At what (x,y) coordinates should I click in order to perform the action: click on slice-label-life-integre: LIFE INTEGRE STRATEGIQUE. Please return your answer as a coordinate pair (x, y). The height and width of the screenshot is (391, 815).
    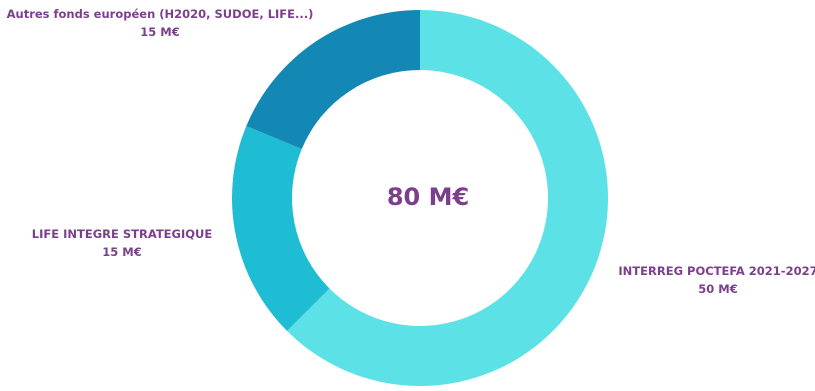
    Looking at the image, I should click on (122, 234).